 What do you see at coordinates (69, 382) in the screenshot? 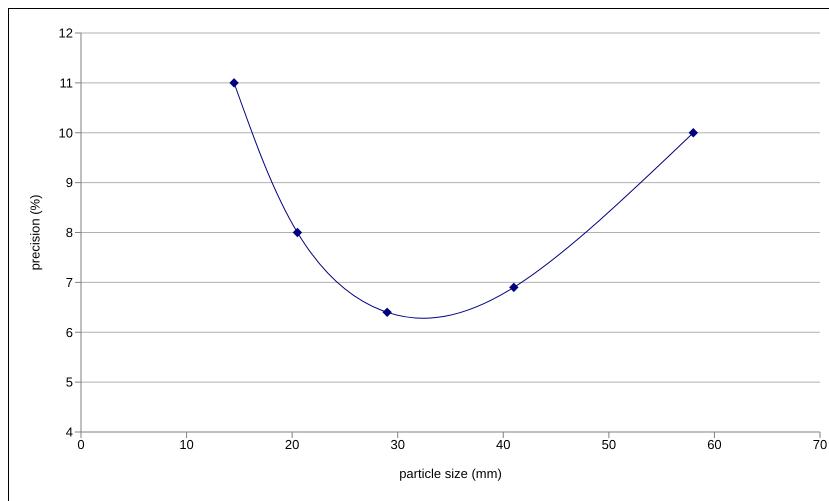
I see `y-tick-label: 5` at bounding box center [69, 382].